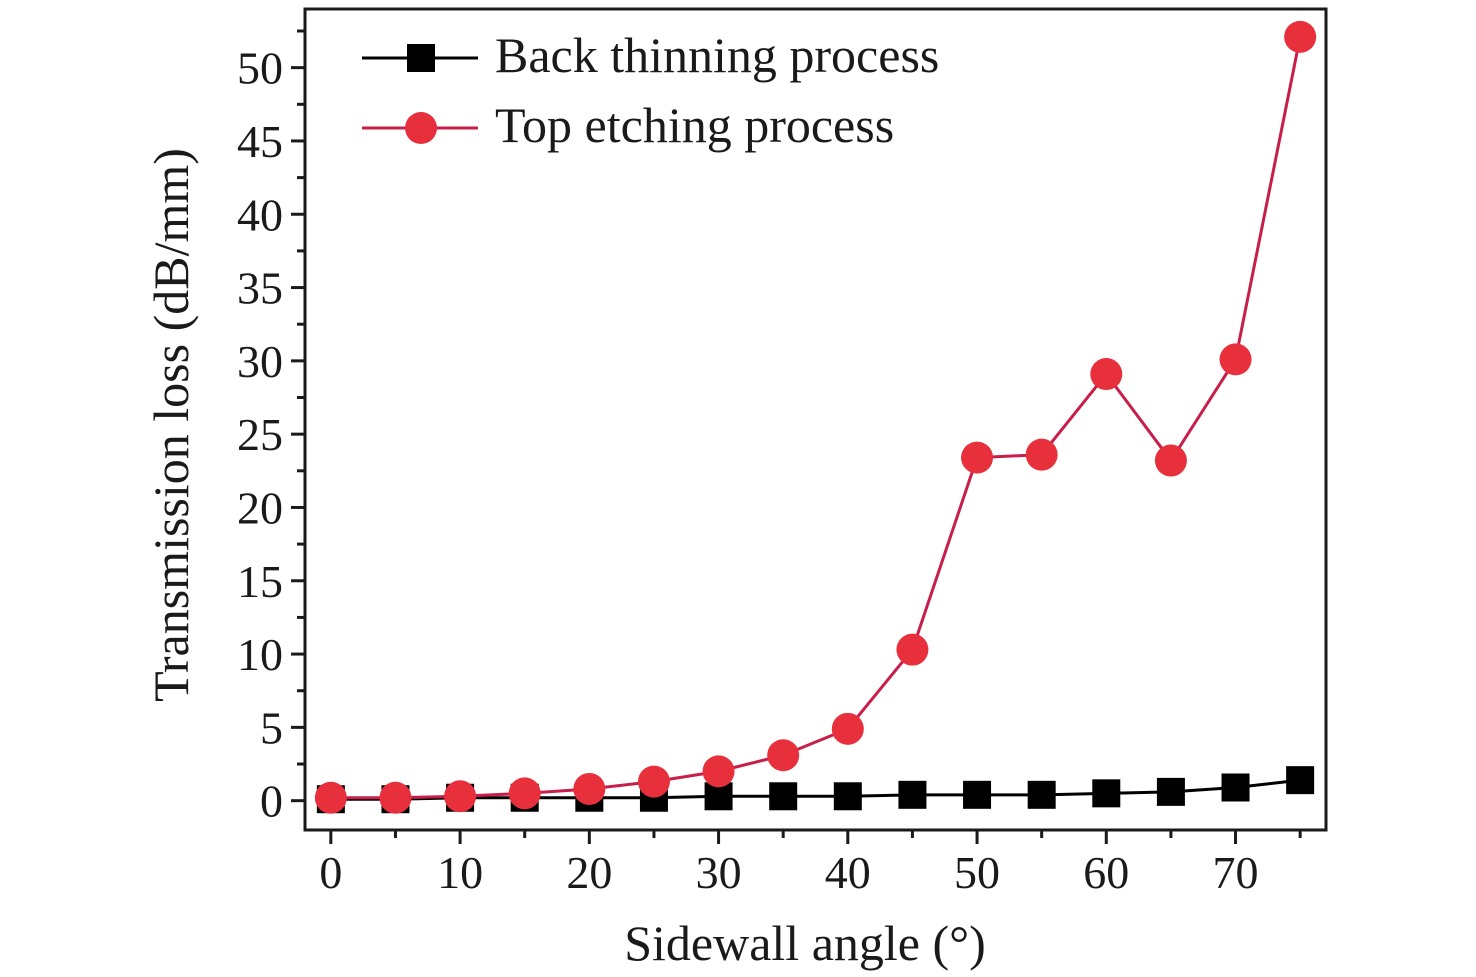 This screenshot has height=977, width=1476. Describe the element at coordinates (977, 872) in the screenshot. I see `x-tick-label: 50` at that location.